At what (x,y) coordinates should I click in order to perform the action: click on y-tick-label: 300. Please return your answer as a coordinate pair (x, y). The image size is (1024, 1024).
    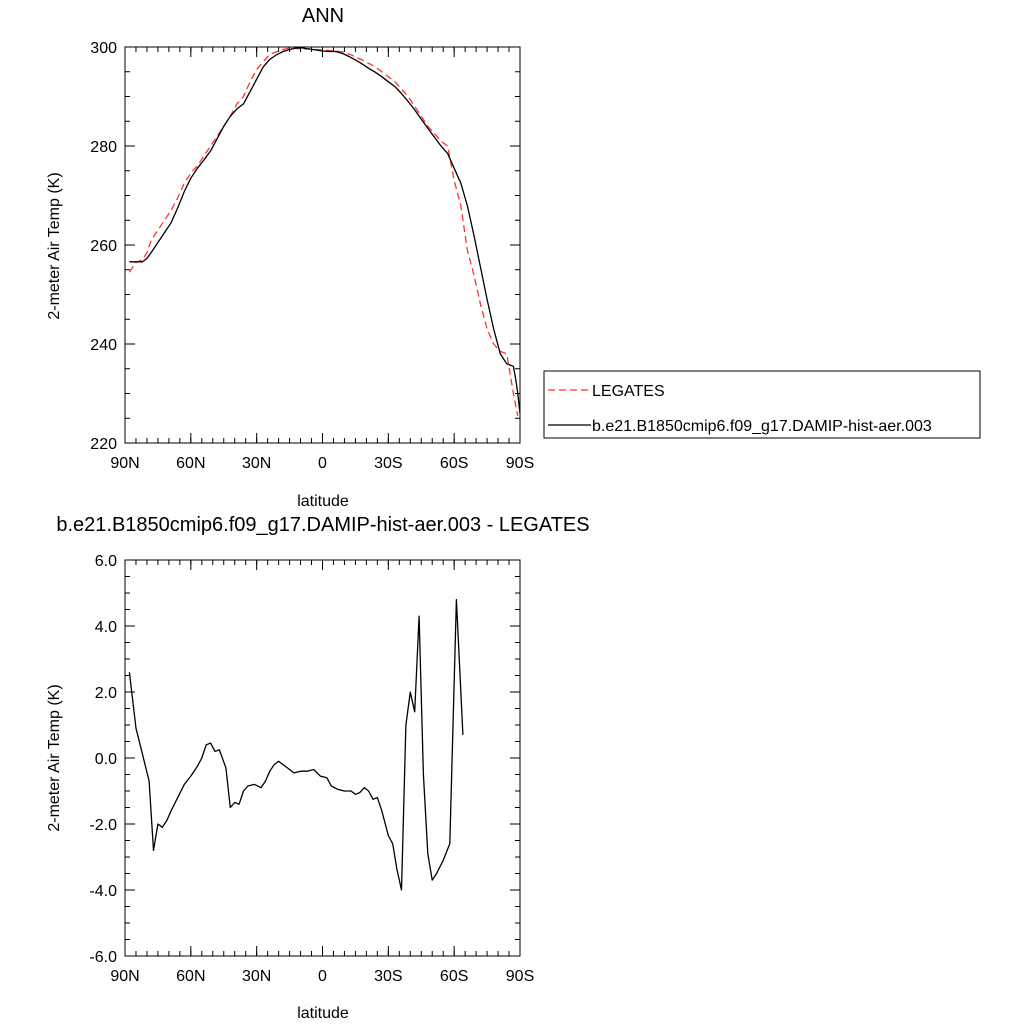
    Looking at the image, I should click on (103, 48).